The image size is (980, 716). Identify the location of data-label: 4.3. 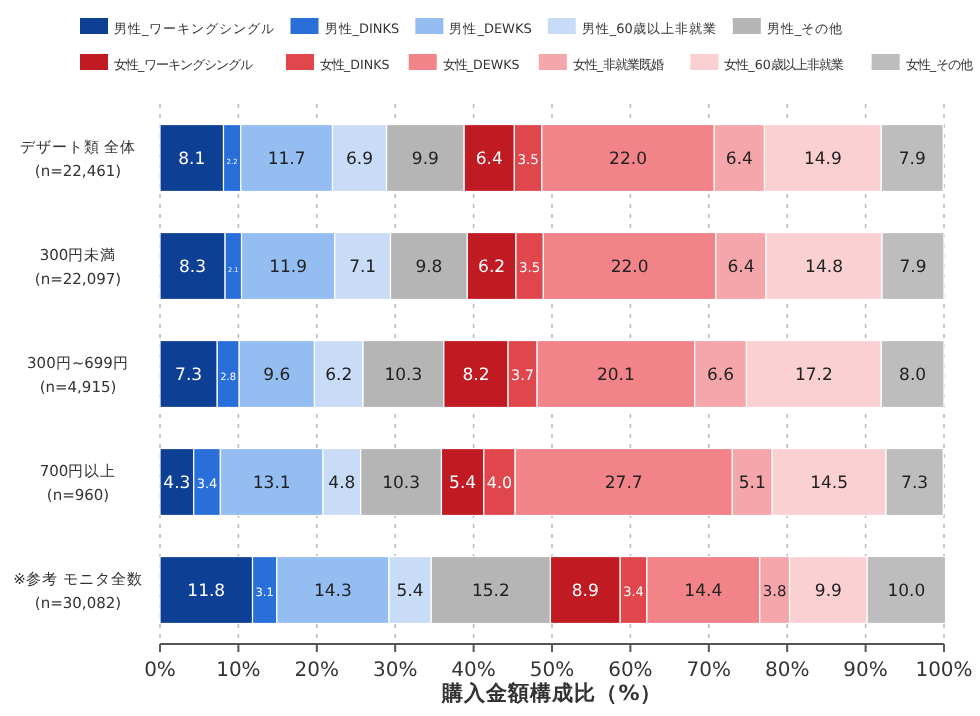
(177, 484).